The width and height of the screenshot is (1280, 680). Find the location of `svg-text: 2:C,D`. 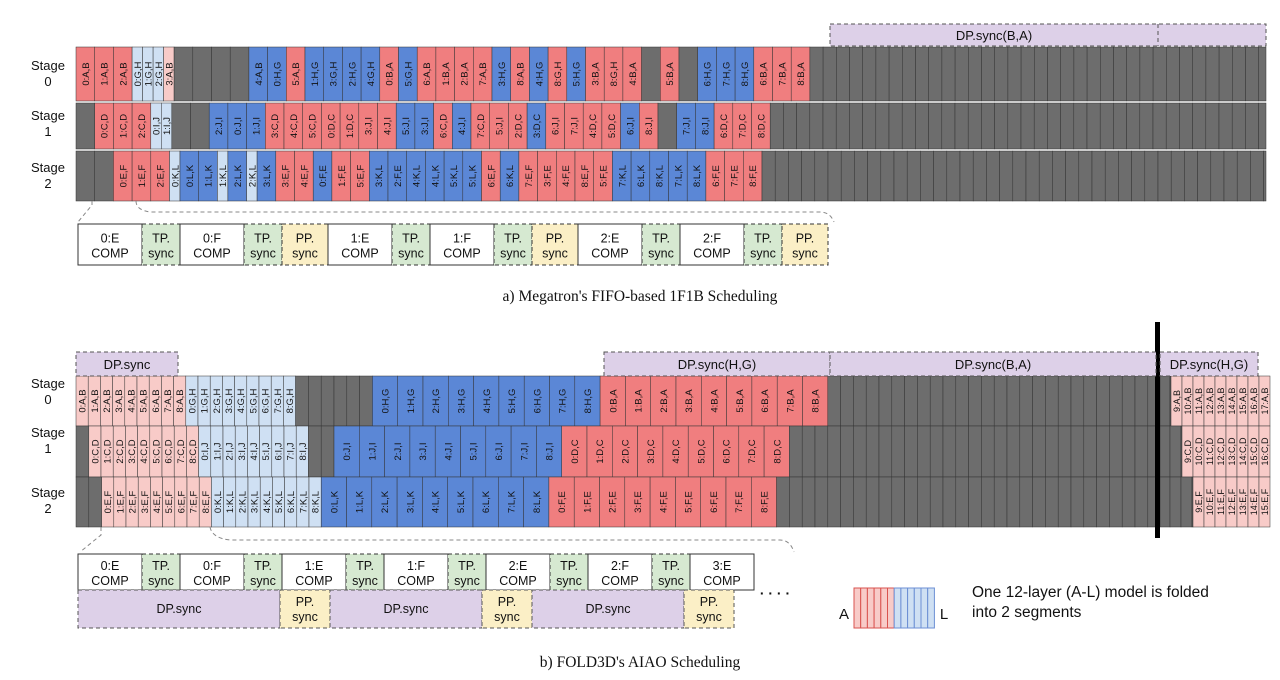

svg-text: 2:C,D is located at coordinates (142, 126).